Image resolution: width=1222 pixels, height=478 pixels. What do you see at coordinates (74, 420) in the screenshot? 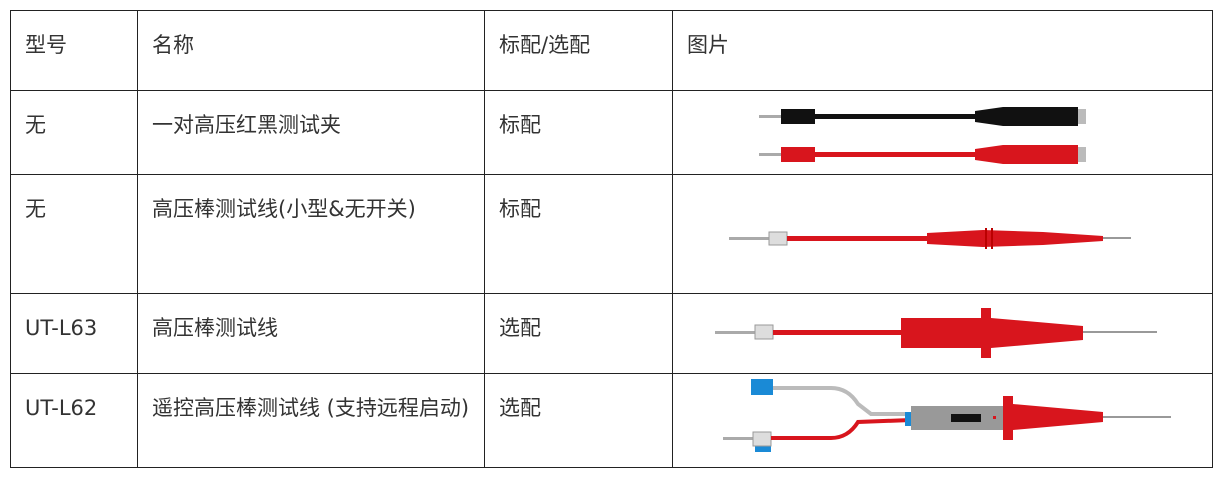
I see `model: UT-L62` at bounding box center [74, 420].